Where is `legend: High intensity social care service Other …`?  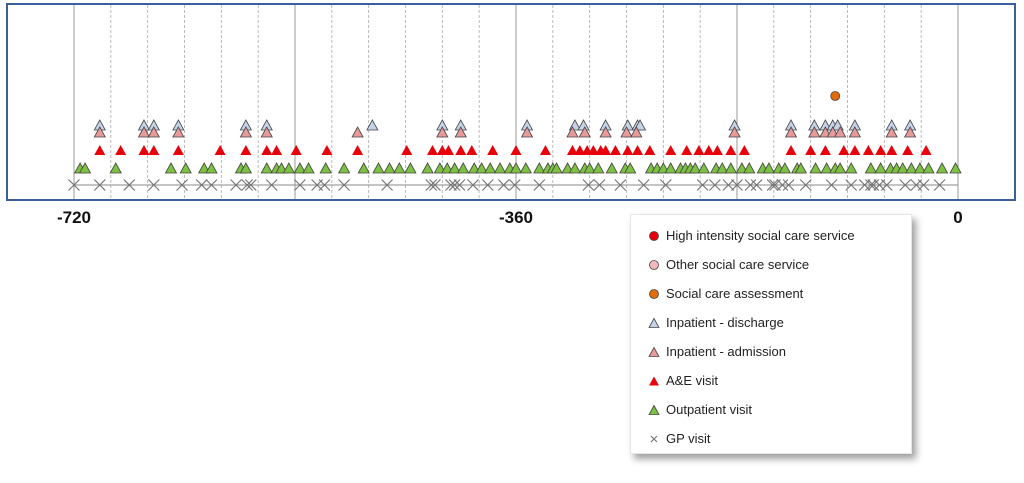
legend: High intensity social care service Other … is located at coordinates (771, 334).